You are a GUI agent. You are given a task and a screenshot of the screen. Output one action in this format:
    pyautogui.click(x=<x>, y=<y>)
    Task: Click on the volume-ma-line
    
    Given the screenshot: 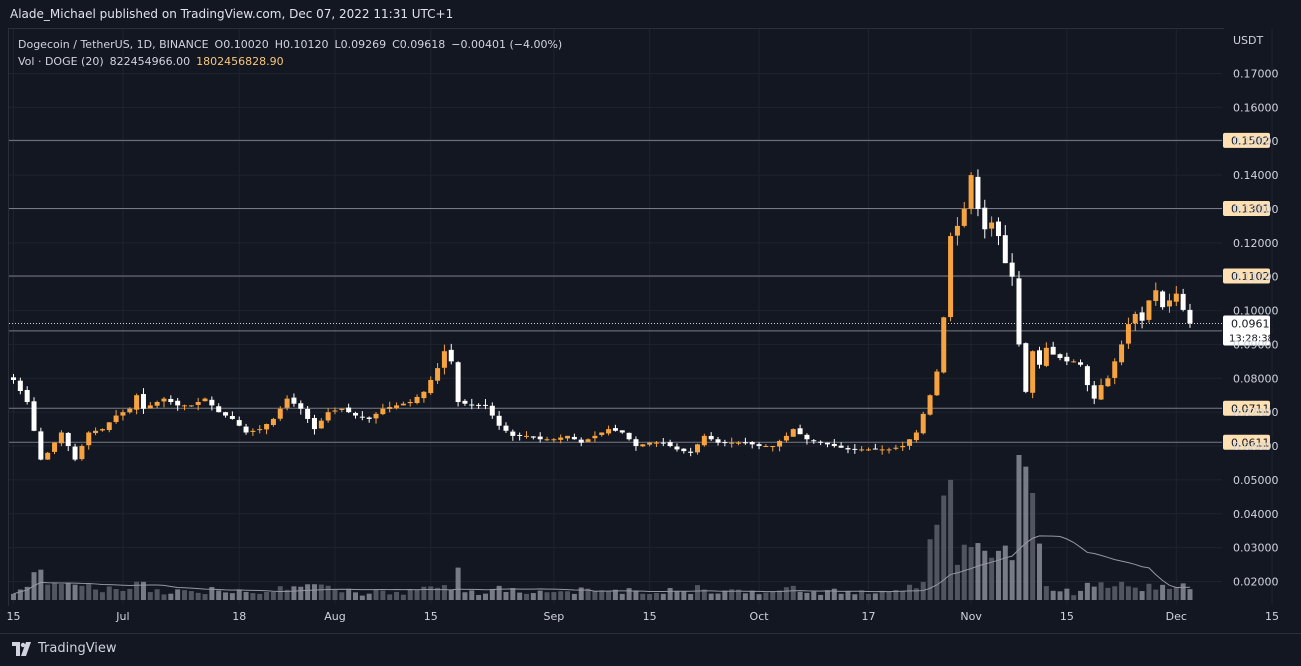 What is the action you would take?
    pyautogui.click(x=601, y=565)
    